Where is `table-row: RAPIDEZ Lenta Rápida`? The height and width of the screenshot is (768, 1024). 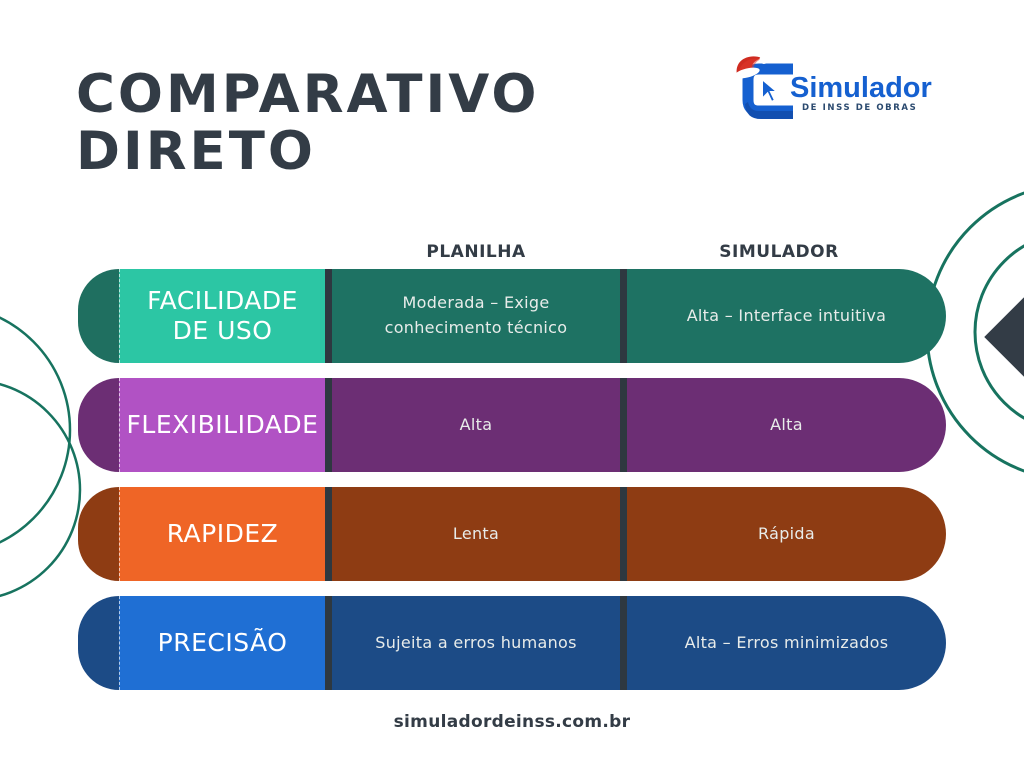 table-row: RAPIDEZ Lenta Rápida is located at coordinates (512, 534).